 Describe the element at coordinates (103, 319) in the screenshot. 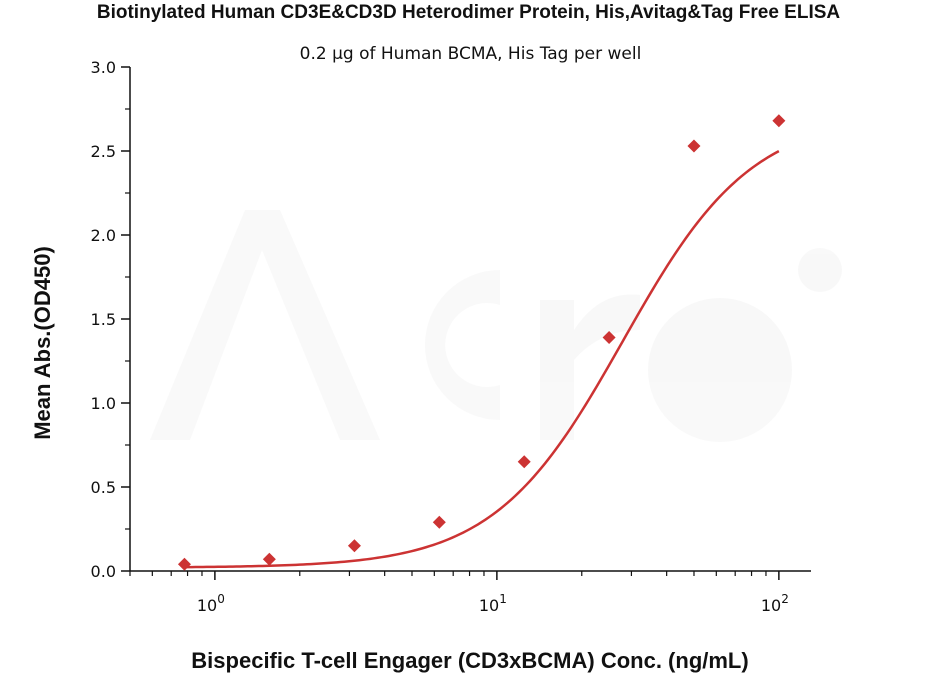

I see `y-tick-label: 1.5` at that location.